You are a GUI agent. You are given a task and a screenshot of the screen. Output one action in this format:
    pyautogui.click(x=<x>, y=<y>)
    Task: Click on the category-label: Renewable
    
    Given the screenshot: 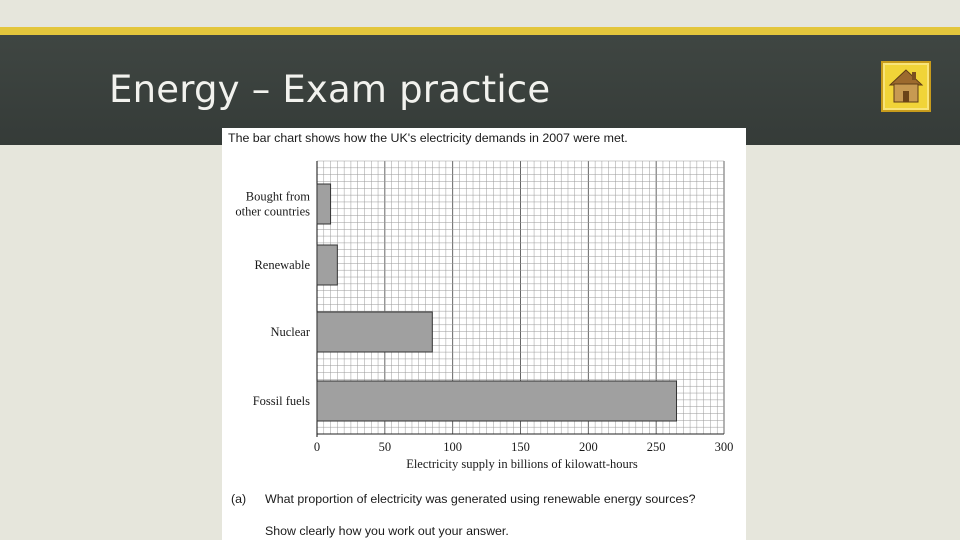 What is the action you would take?
    pyautogui.click(x=282, y=265)
    